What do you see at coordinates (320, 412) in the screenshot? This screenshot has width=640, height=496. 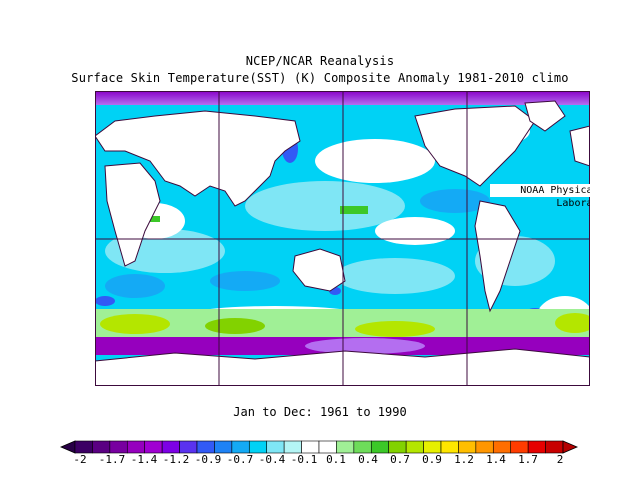 I see `time-period: Jan to Dec: 1961 to 1990` at bounding box center [320, 412].